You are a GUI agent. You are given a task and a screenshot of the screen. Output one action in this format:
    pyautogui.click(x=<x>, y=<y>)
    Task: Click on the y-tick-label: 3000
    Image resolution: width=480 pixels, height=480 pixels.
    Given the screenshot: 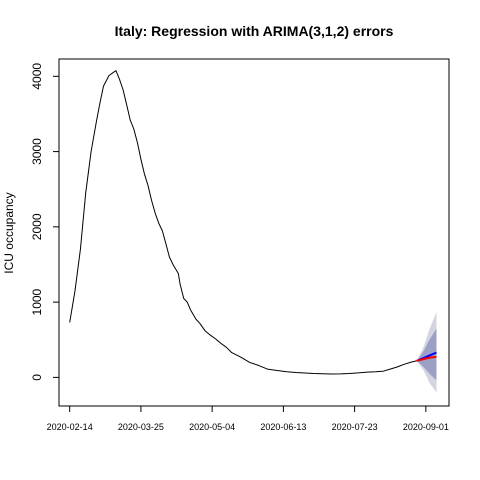 What is the action you would take?
    pyautogui.click(x=37, y=151)
    